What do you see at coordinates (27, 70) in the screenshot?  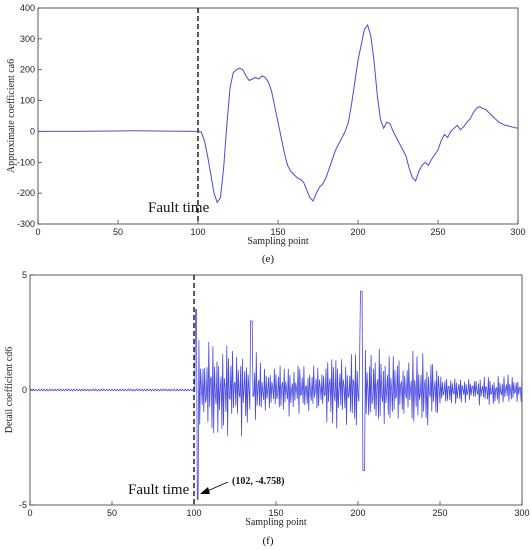 I see `y-tick-label: 200` at bounding box center [27, 70].